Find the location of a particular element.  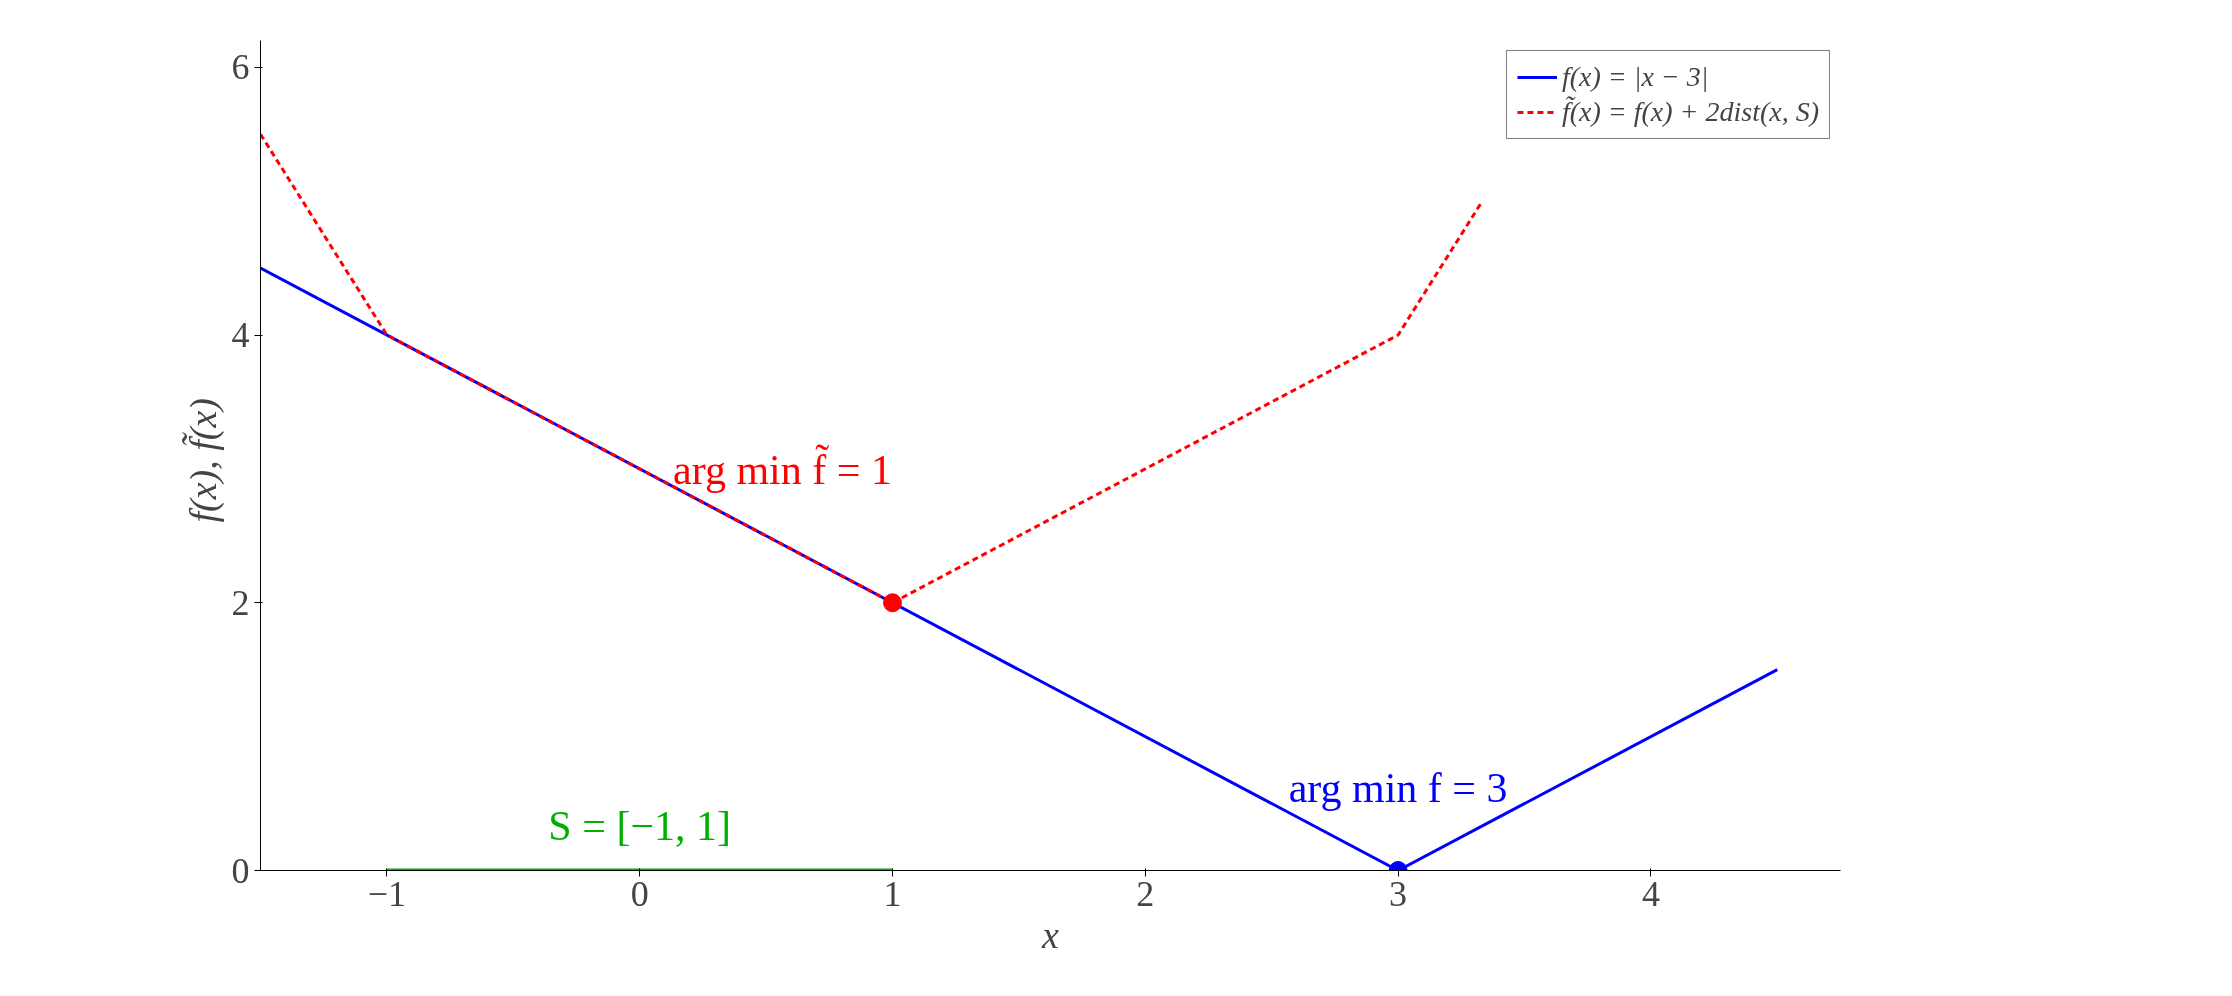

annotation: S = [−1, 1] is located at coordinates (640, 825).